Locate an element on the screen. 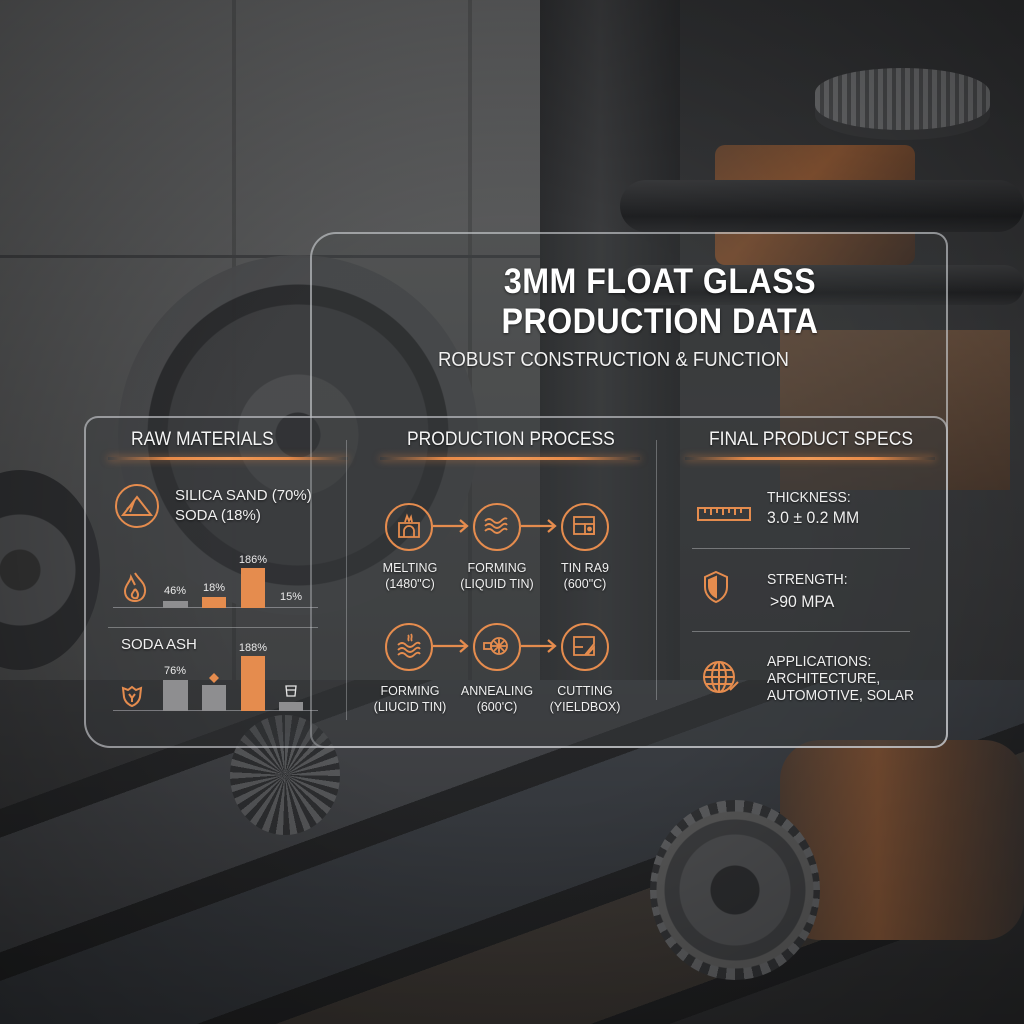 The height and width of the screenshot is (1024, 1024). silica-sand-line: SILICA SAND (70%) is located at coordinates (243, 495).